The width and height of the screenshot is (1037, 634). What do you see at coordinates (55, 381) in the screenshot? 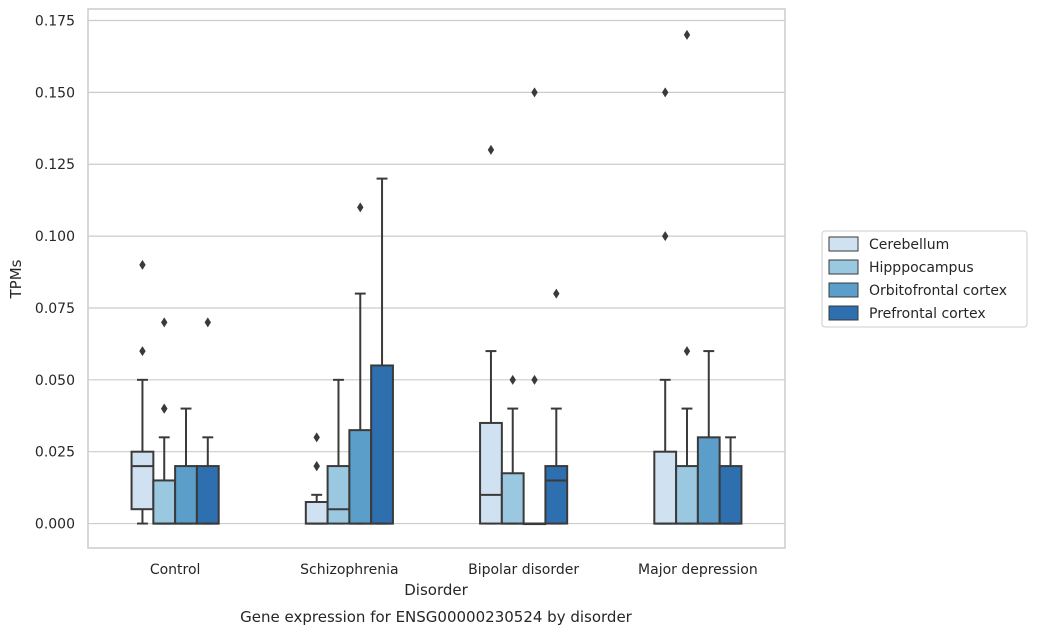
I see `y-tick-label: 0.050` at bounding box center [55, 381].